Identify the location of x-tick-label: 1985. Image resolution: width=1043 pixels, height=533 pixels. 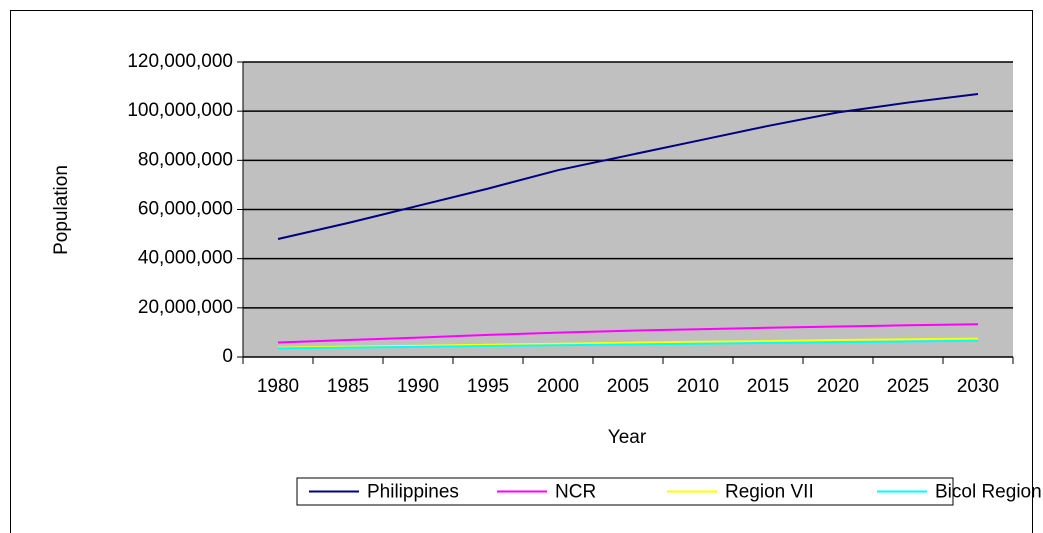
(348, 386).